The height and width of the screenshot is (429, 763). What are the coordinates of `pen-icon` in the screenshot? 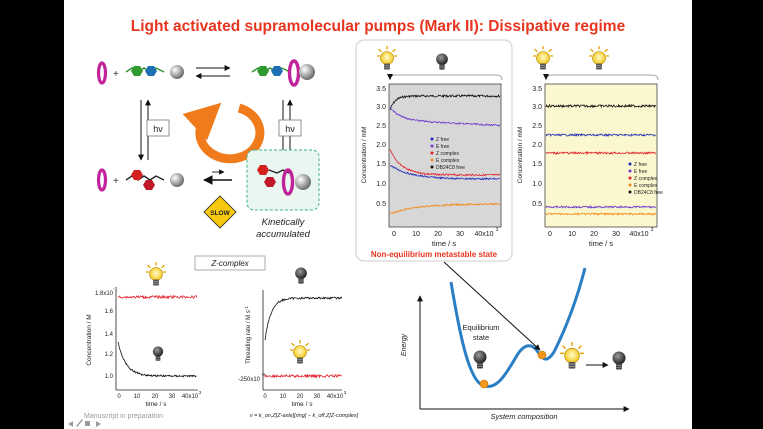 It's located at (79, 423).